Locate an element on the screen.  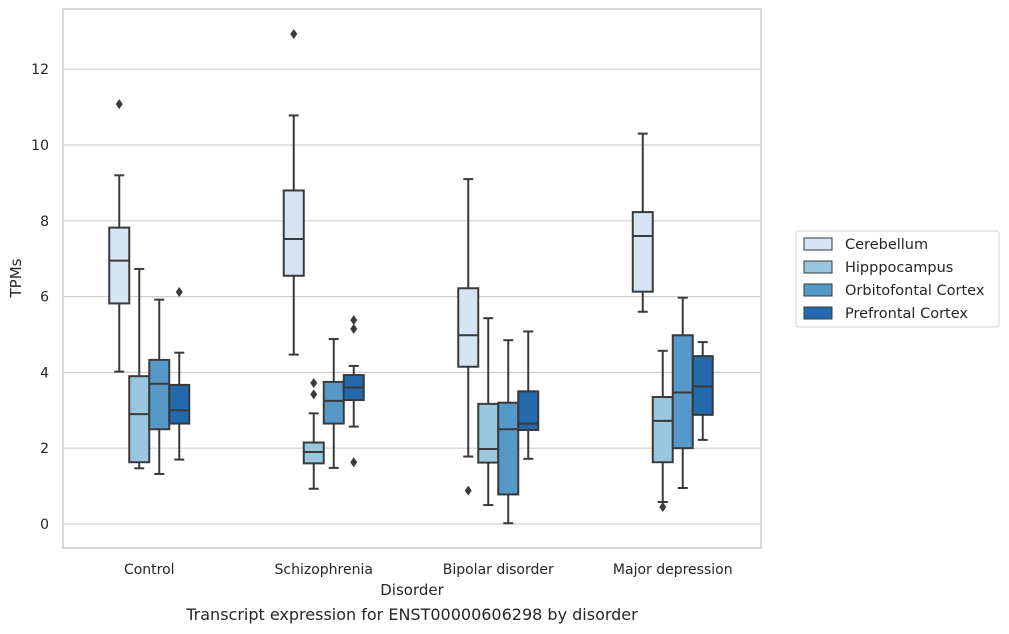
y-tick-label: 6 is located at coordinates (44, 298).